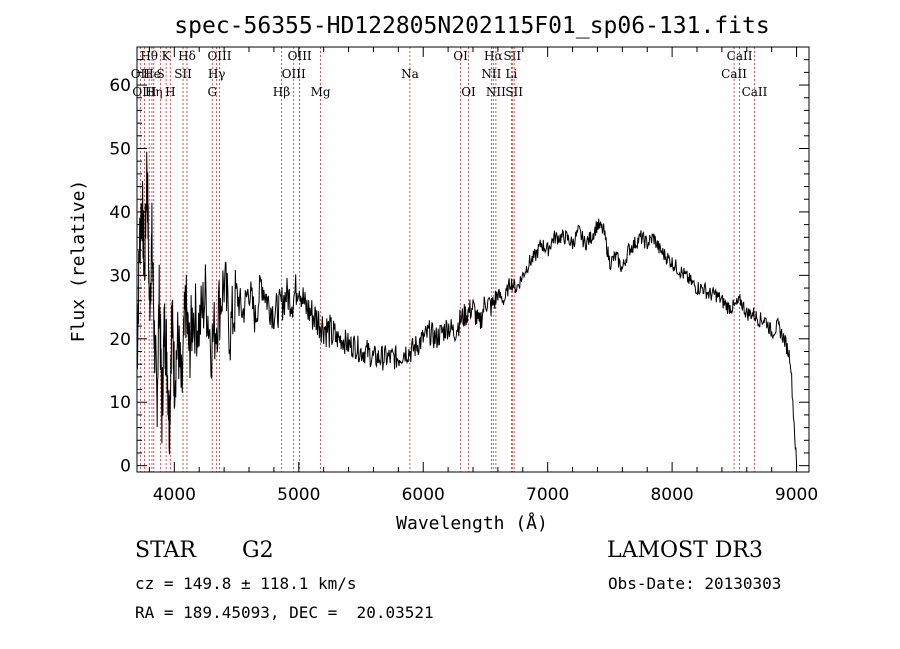 Image resolution: width=900 pixels, height=649 pixels. What do you see at coordinates (284, 612) in the screenshot?
I see `coordinates-readout: RA = 189.45093, DEC = 20.03521` at bounding box center [284, 612].